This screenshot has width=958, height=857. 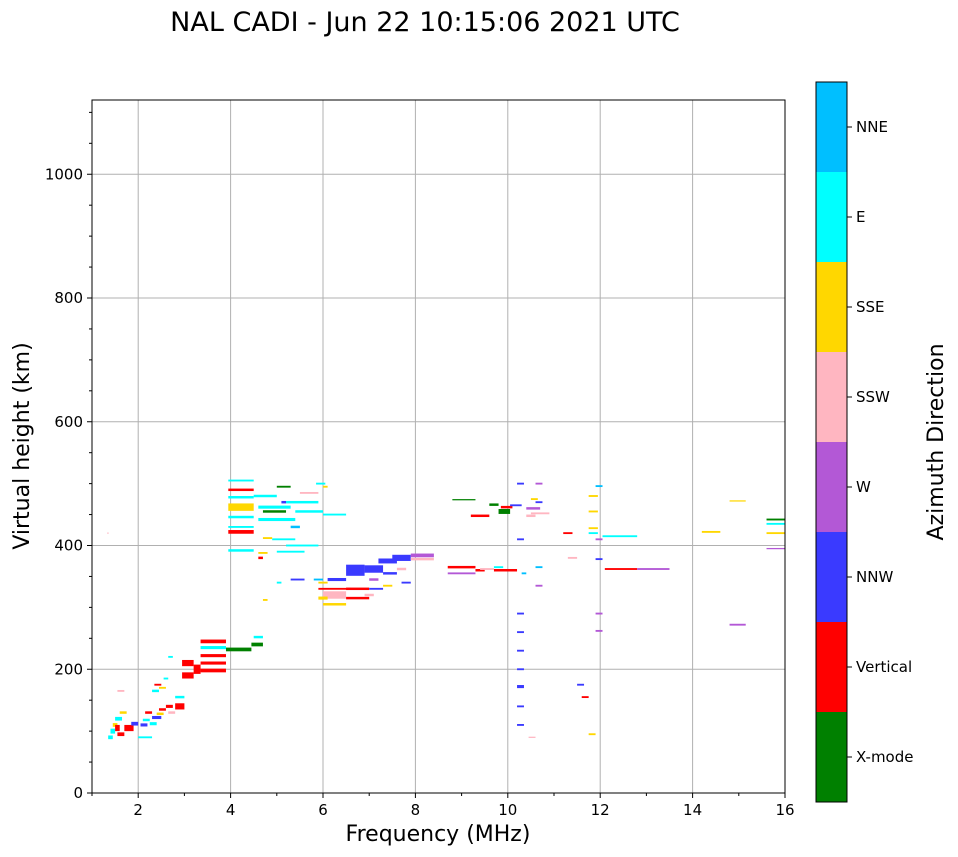 I want to click on colorbar-tick-label: X-mode, so click(x=884, y=757).